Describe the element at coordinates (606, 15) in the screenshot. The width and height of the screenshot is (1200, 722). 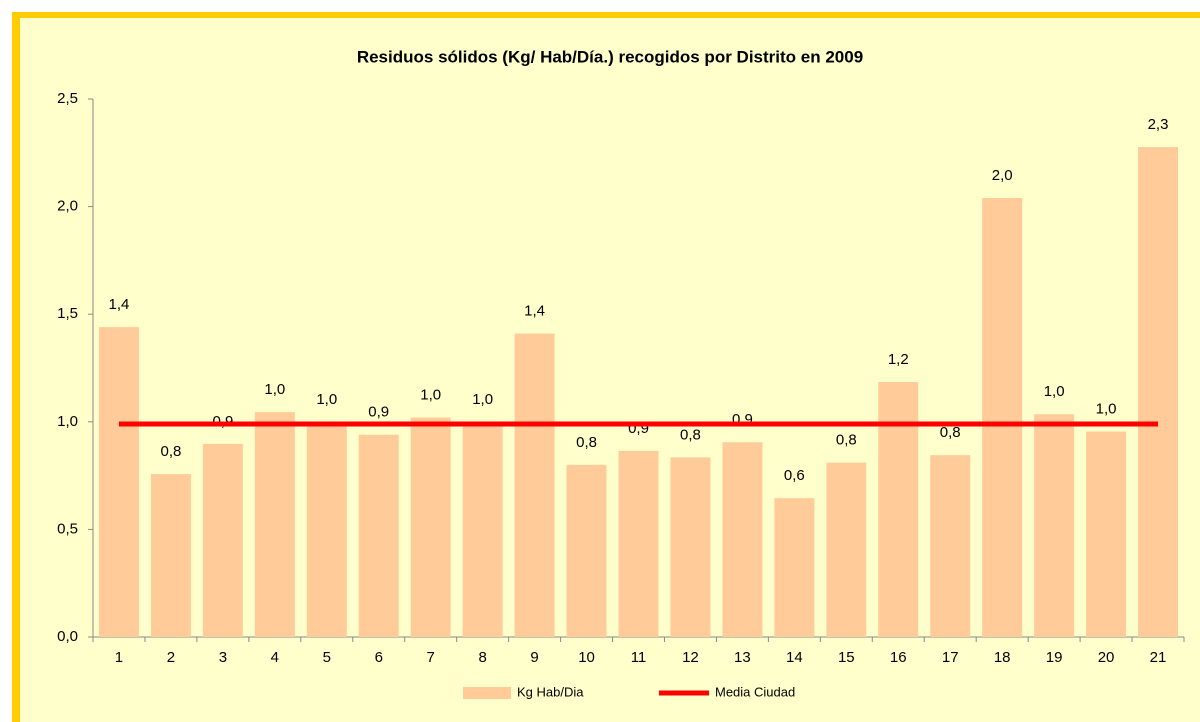
I see `border-top` at that location.